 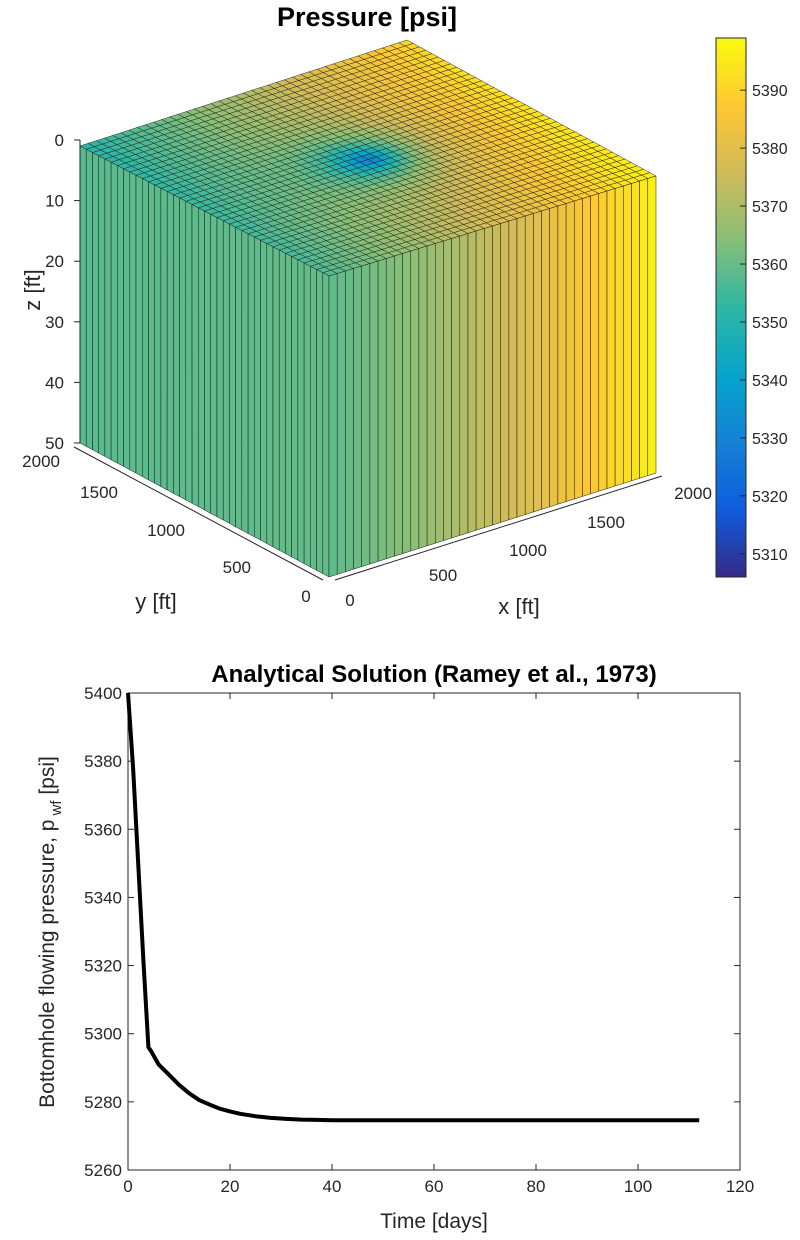 What do you see at coordinates (47, 778) in the screenshot?
I see `ylabel-unit: [psi]` at bounding box center [47, 778].